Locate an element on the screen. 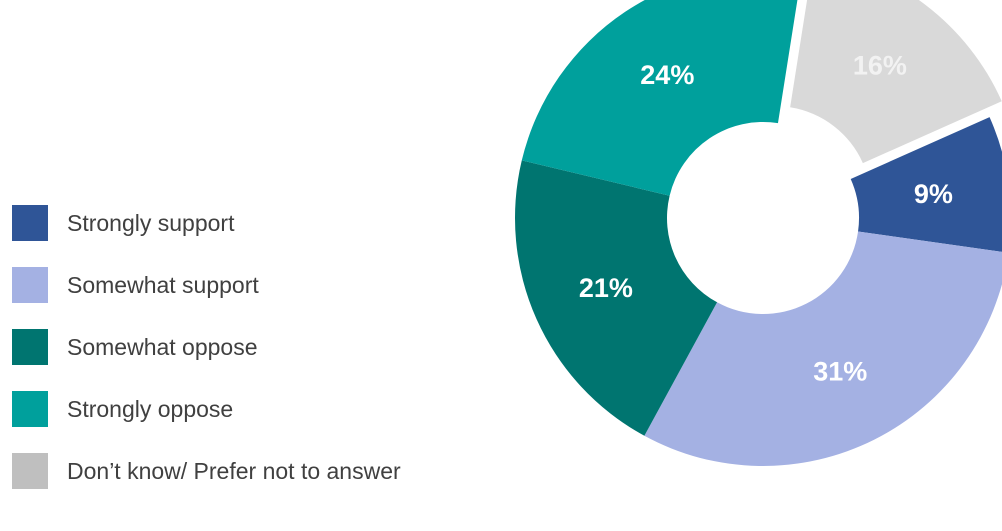 This screenshot has width=1002, height=531. legend-item-strongly-oppose: Strongly oppose is located at coordinates (206, 409).